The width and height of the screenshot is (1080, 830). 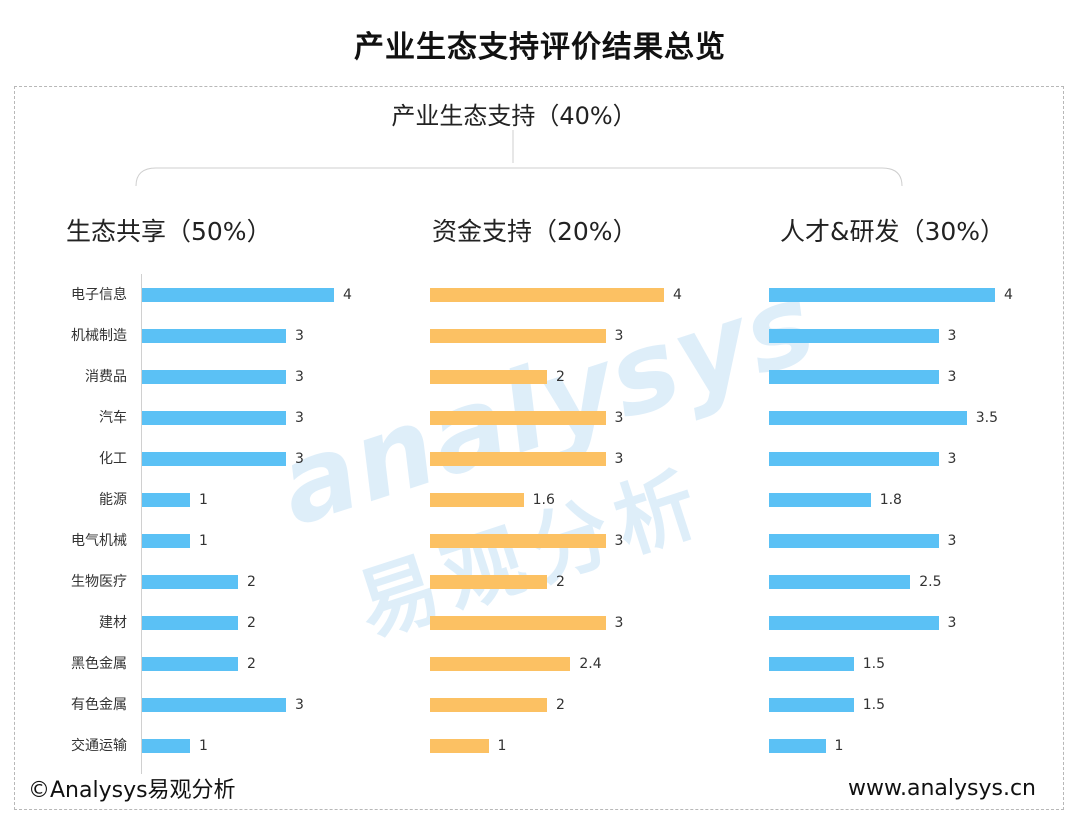 I want to click on footer-copyright: ©Analysys易观分析, so click(x=132, y=790).